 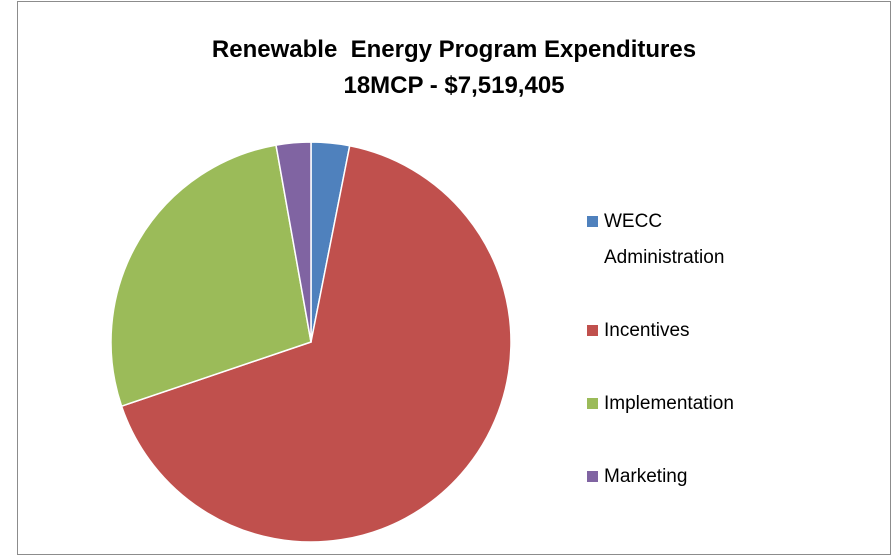 I want to click on legend-label: WECC Administration, so click(x=664, y=239).